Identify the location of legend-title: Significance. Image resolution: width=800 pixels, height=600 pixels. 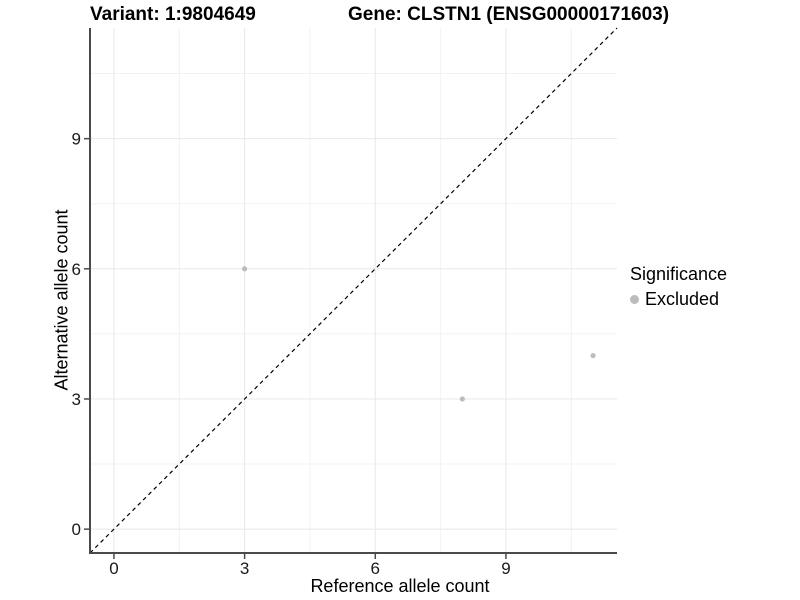
(679, 274).